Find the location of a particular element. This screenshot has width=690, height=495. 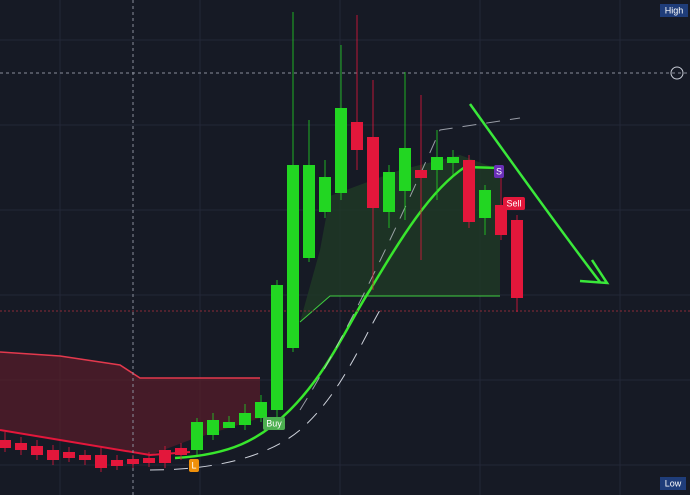

lower-band is located at coordinates (265, 390).